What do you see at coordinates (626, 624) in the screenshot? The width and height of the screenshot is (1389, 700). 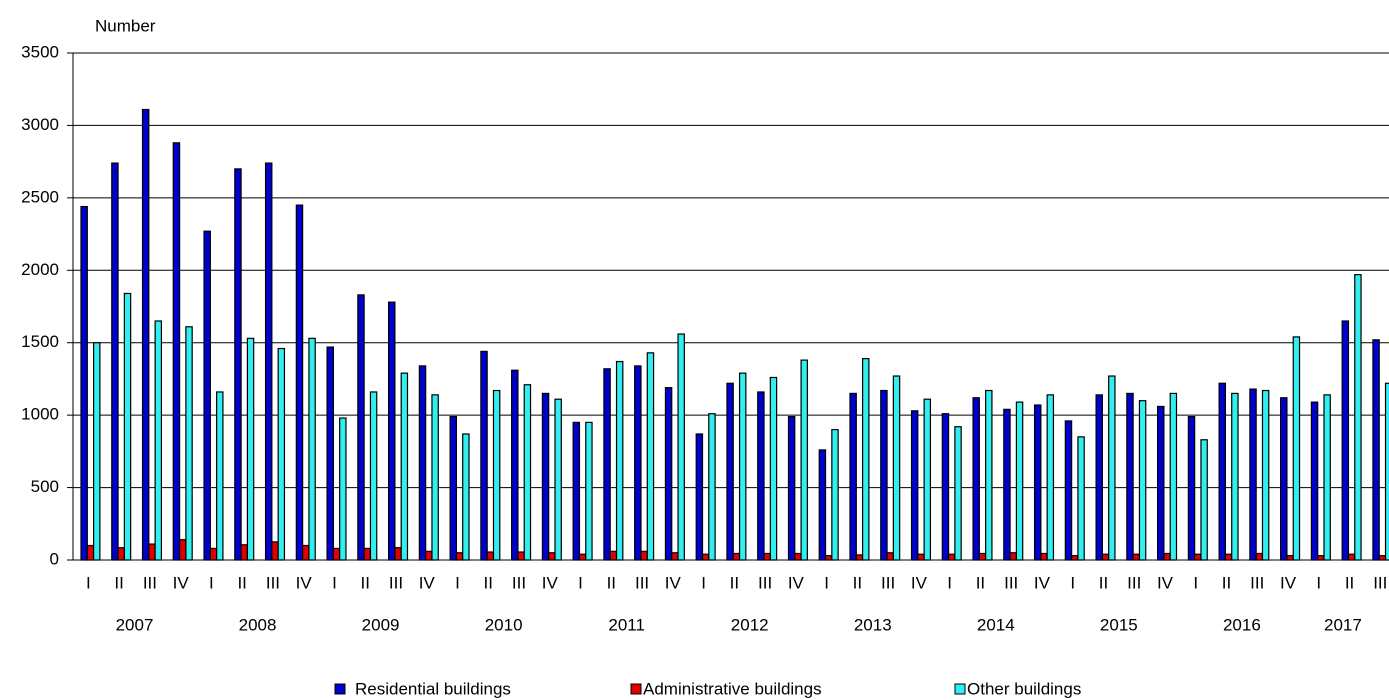 I see `year-label: 2011` at bounding box center [626, 624].